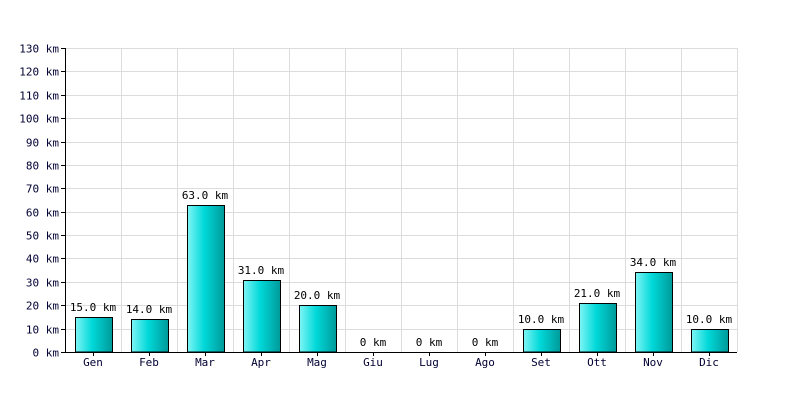 This screenshot has height=400, width=800. I want to click on x-tick-label-nov: Nov, so click(653, 362).